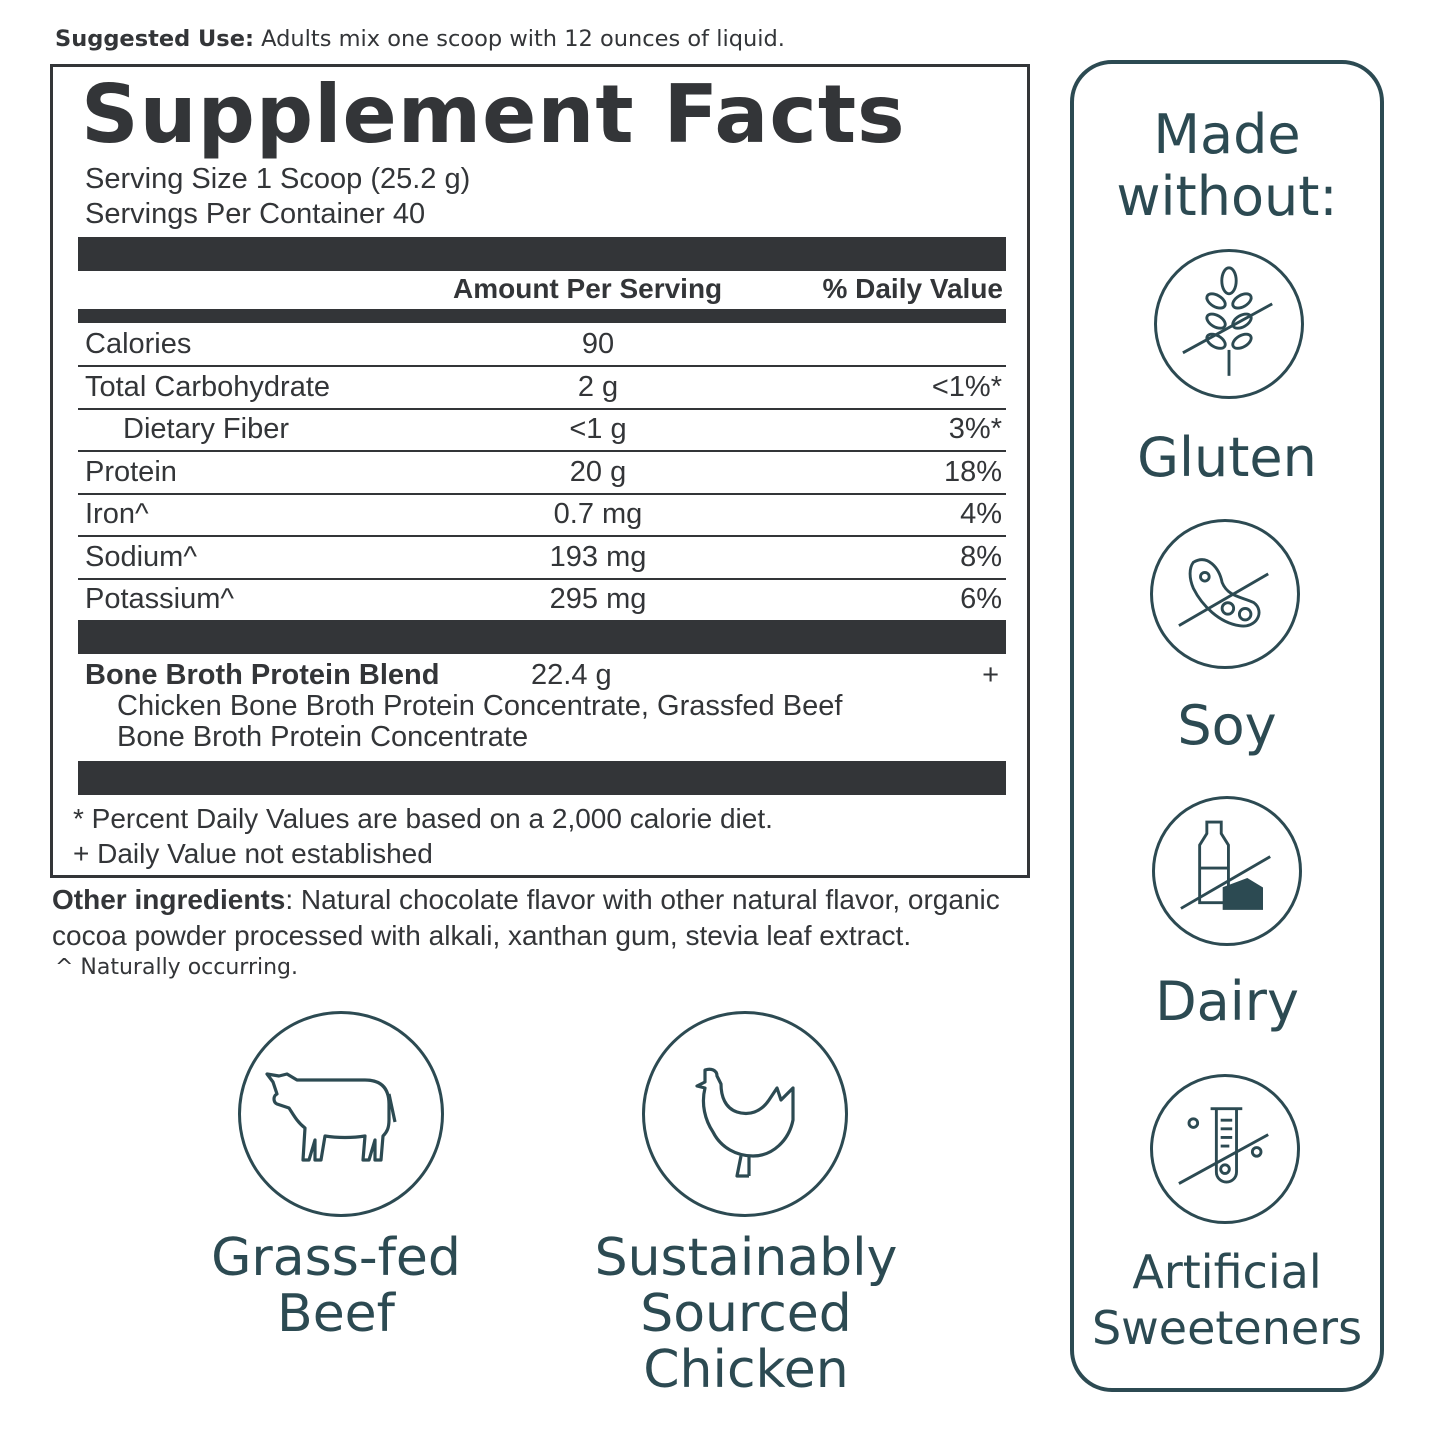 The image size is (1445, 1445). I want to click on nutrient-name: Dietary Fiber, so click(206, 429).